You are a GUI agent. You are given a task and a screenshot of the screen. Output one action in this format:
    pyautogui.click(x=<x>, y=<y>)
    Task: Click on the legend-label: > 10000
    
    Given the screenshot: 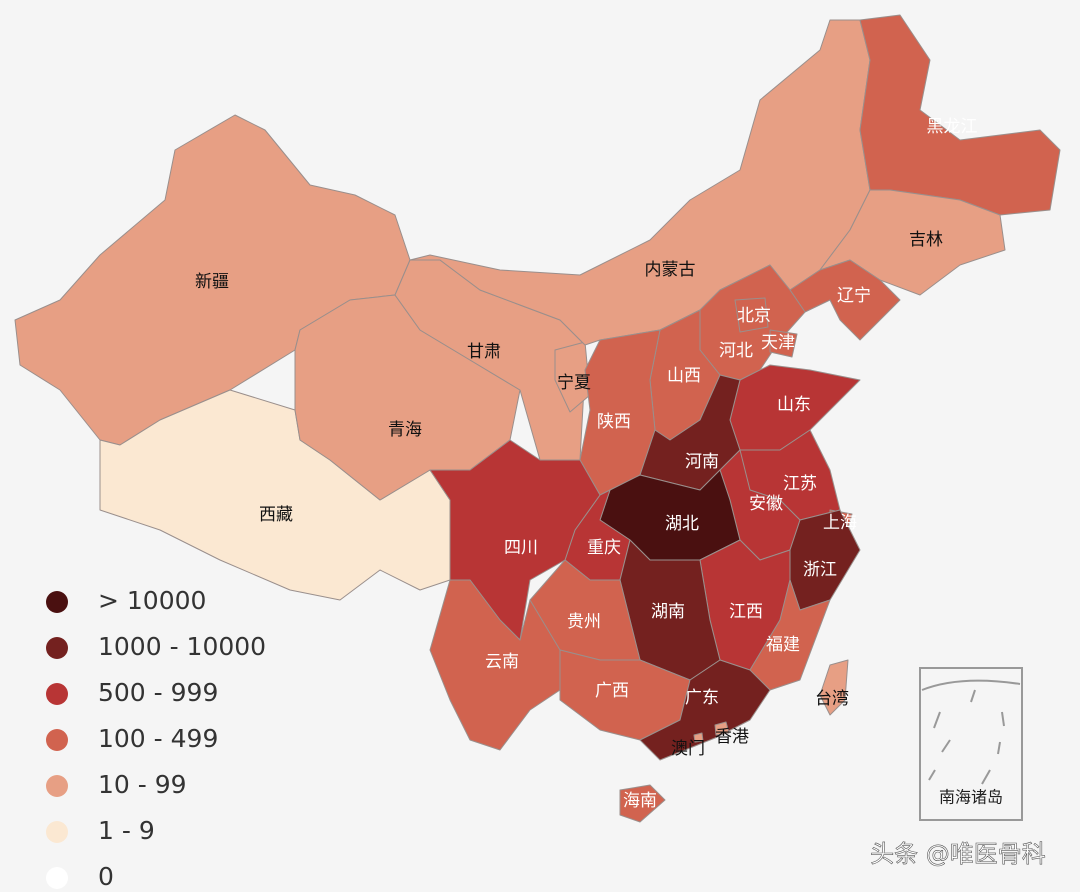 What is the action you would take?
    pyautogui.click(x=152, y=600)
    